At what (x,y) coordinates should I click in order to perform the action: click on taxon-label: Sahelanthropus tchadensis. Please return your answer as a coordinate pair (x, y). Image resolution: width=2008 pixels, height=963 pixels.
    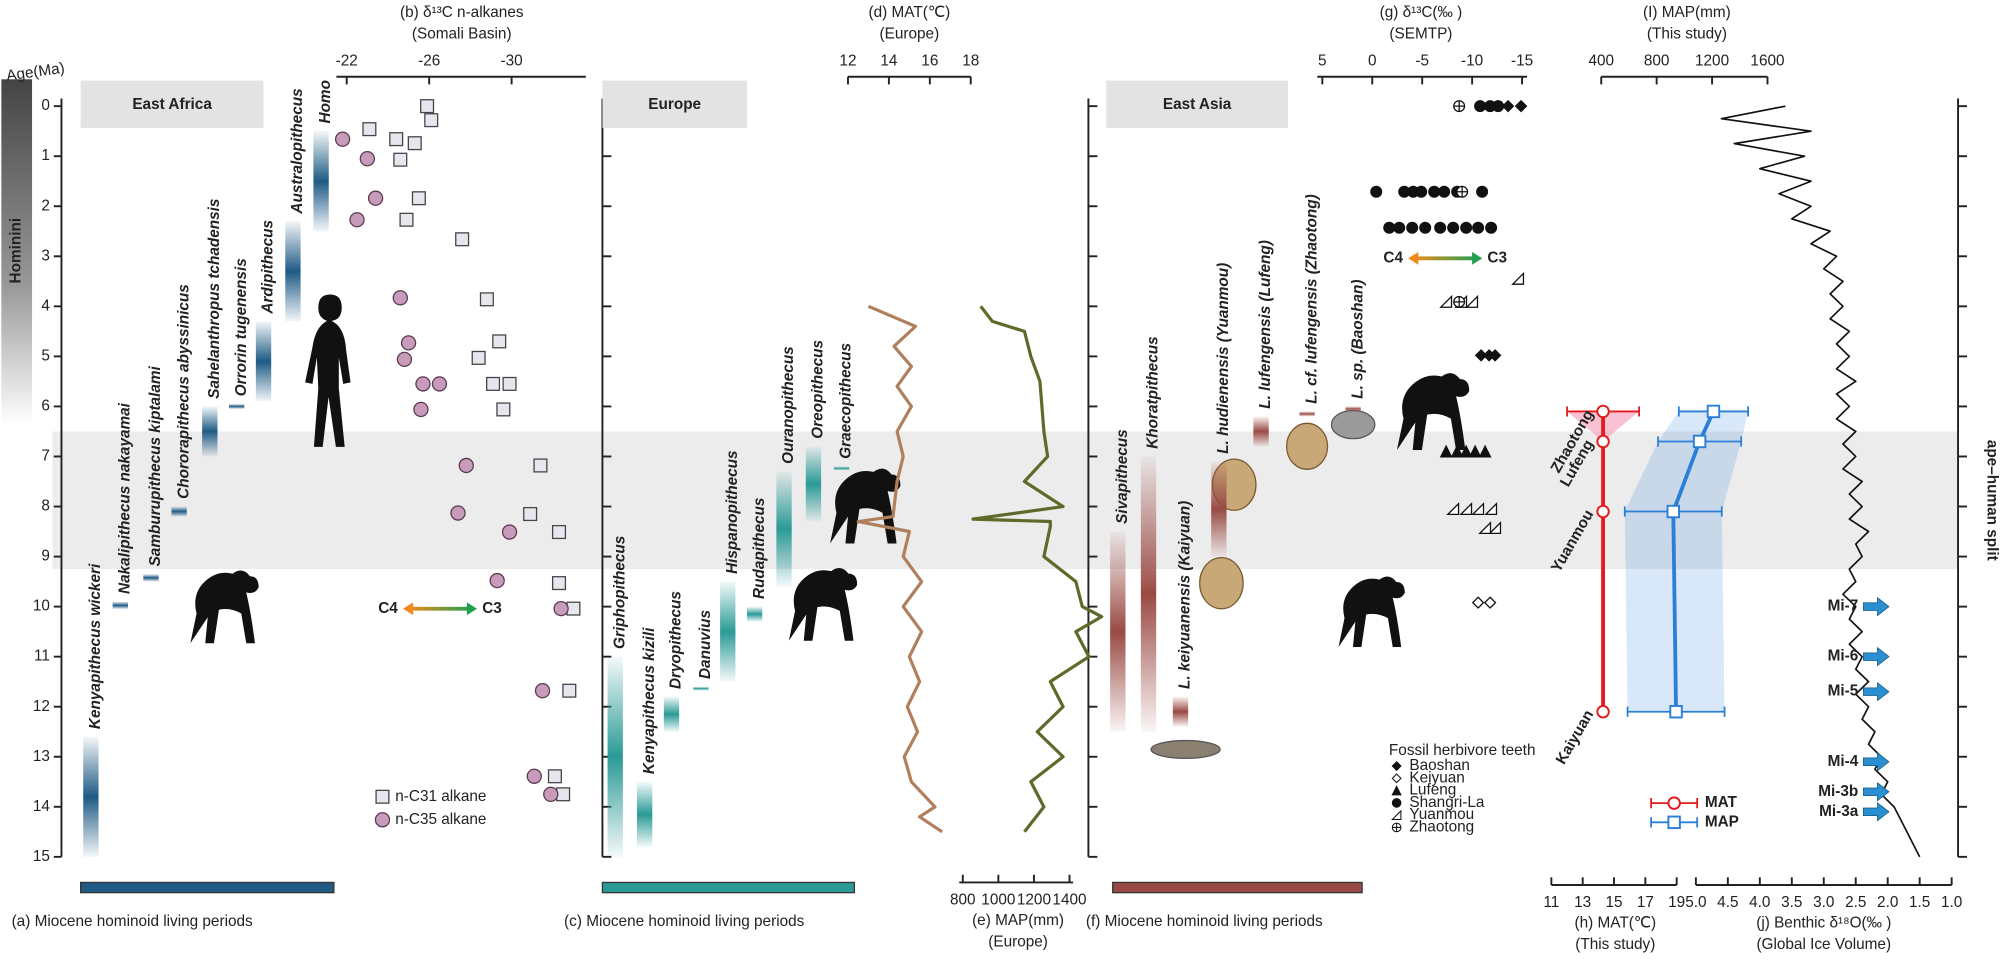
    Looking at the image, I should click on (214, 299).